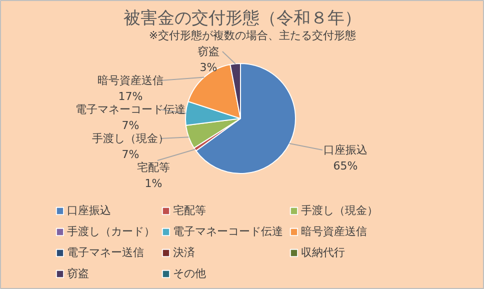  I want to click on legend-label: 手渡し（現金）, so click(339, 210).